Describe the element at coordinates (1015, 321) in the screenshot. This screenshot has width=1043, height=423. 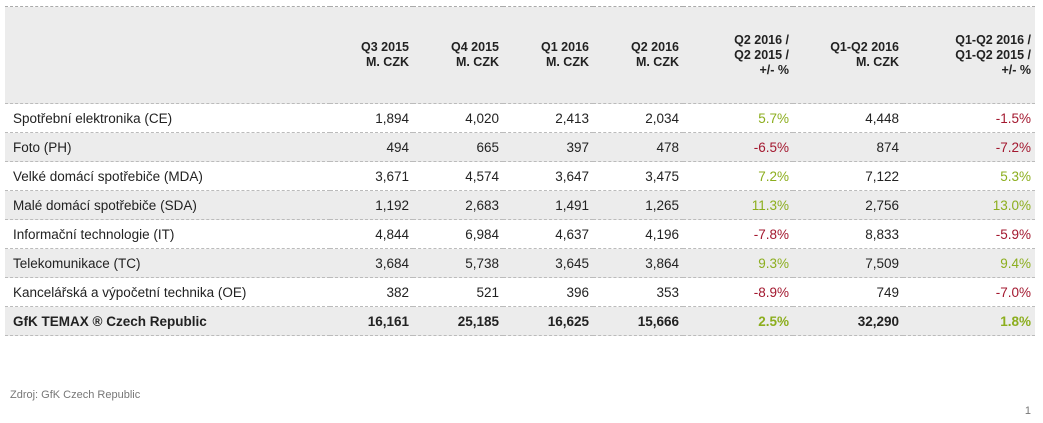
I see `table-cell: 1.8%` at that location.